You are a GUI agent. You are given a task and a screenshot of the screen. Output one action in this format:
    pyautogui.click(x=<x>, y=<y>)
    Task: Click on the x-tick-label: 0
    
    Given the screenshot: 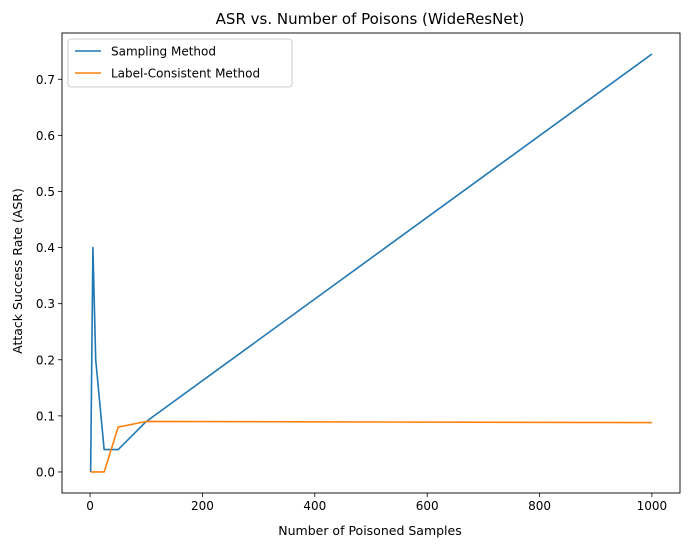 What is the action you would take?
    pyautogui.click(x=90, y=506)
    